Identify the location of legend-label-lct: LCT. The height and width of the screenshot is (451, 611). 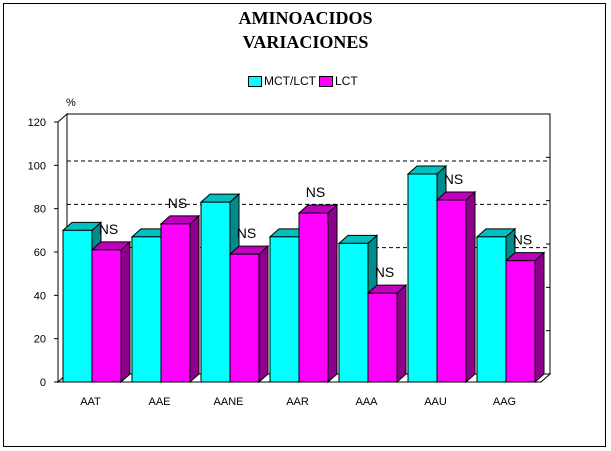
(346, 81).